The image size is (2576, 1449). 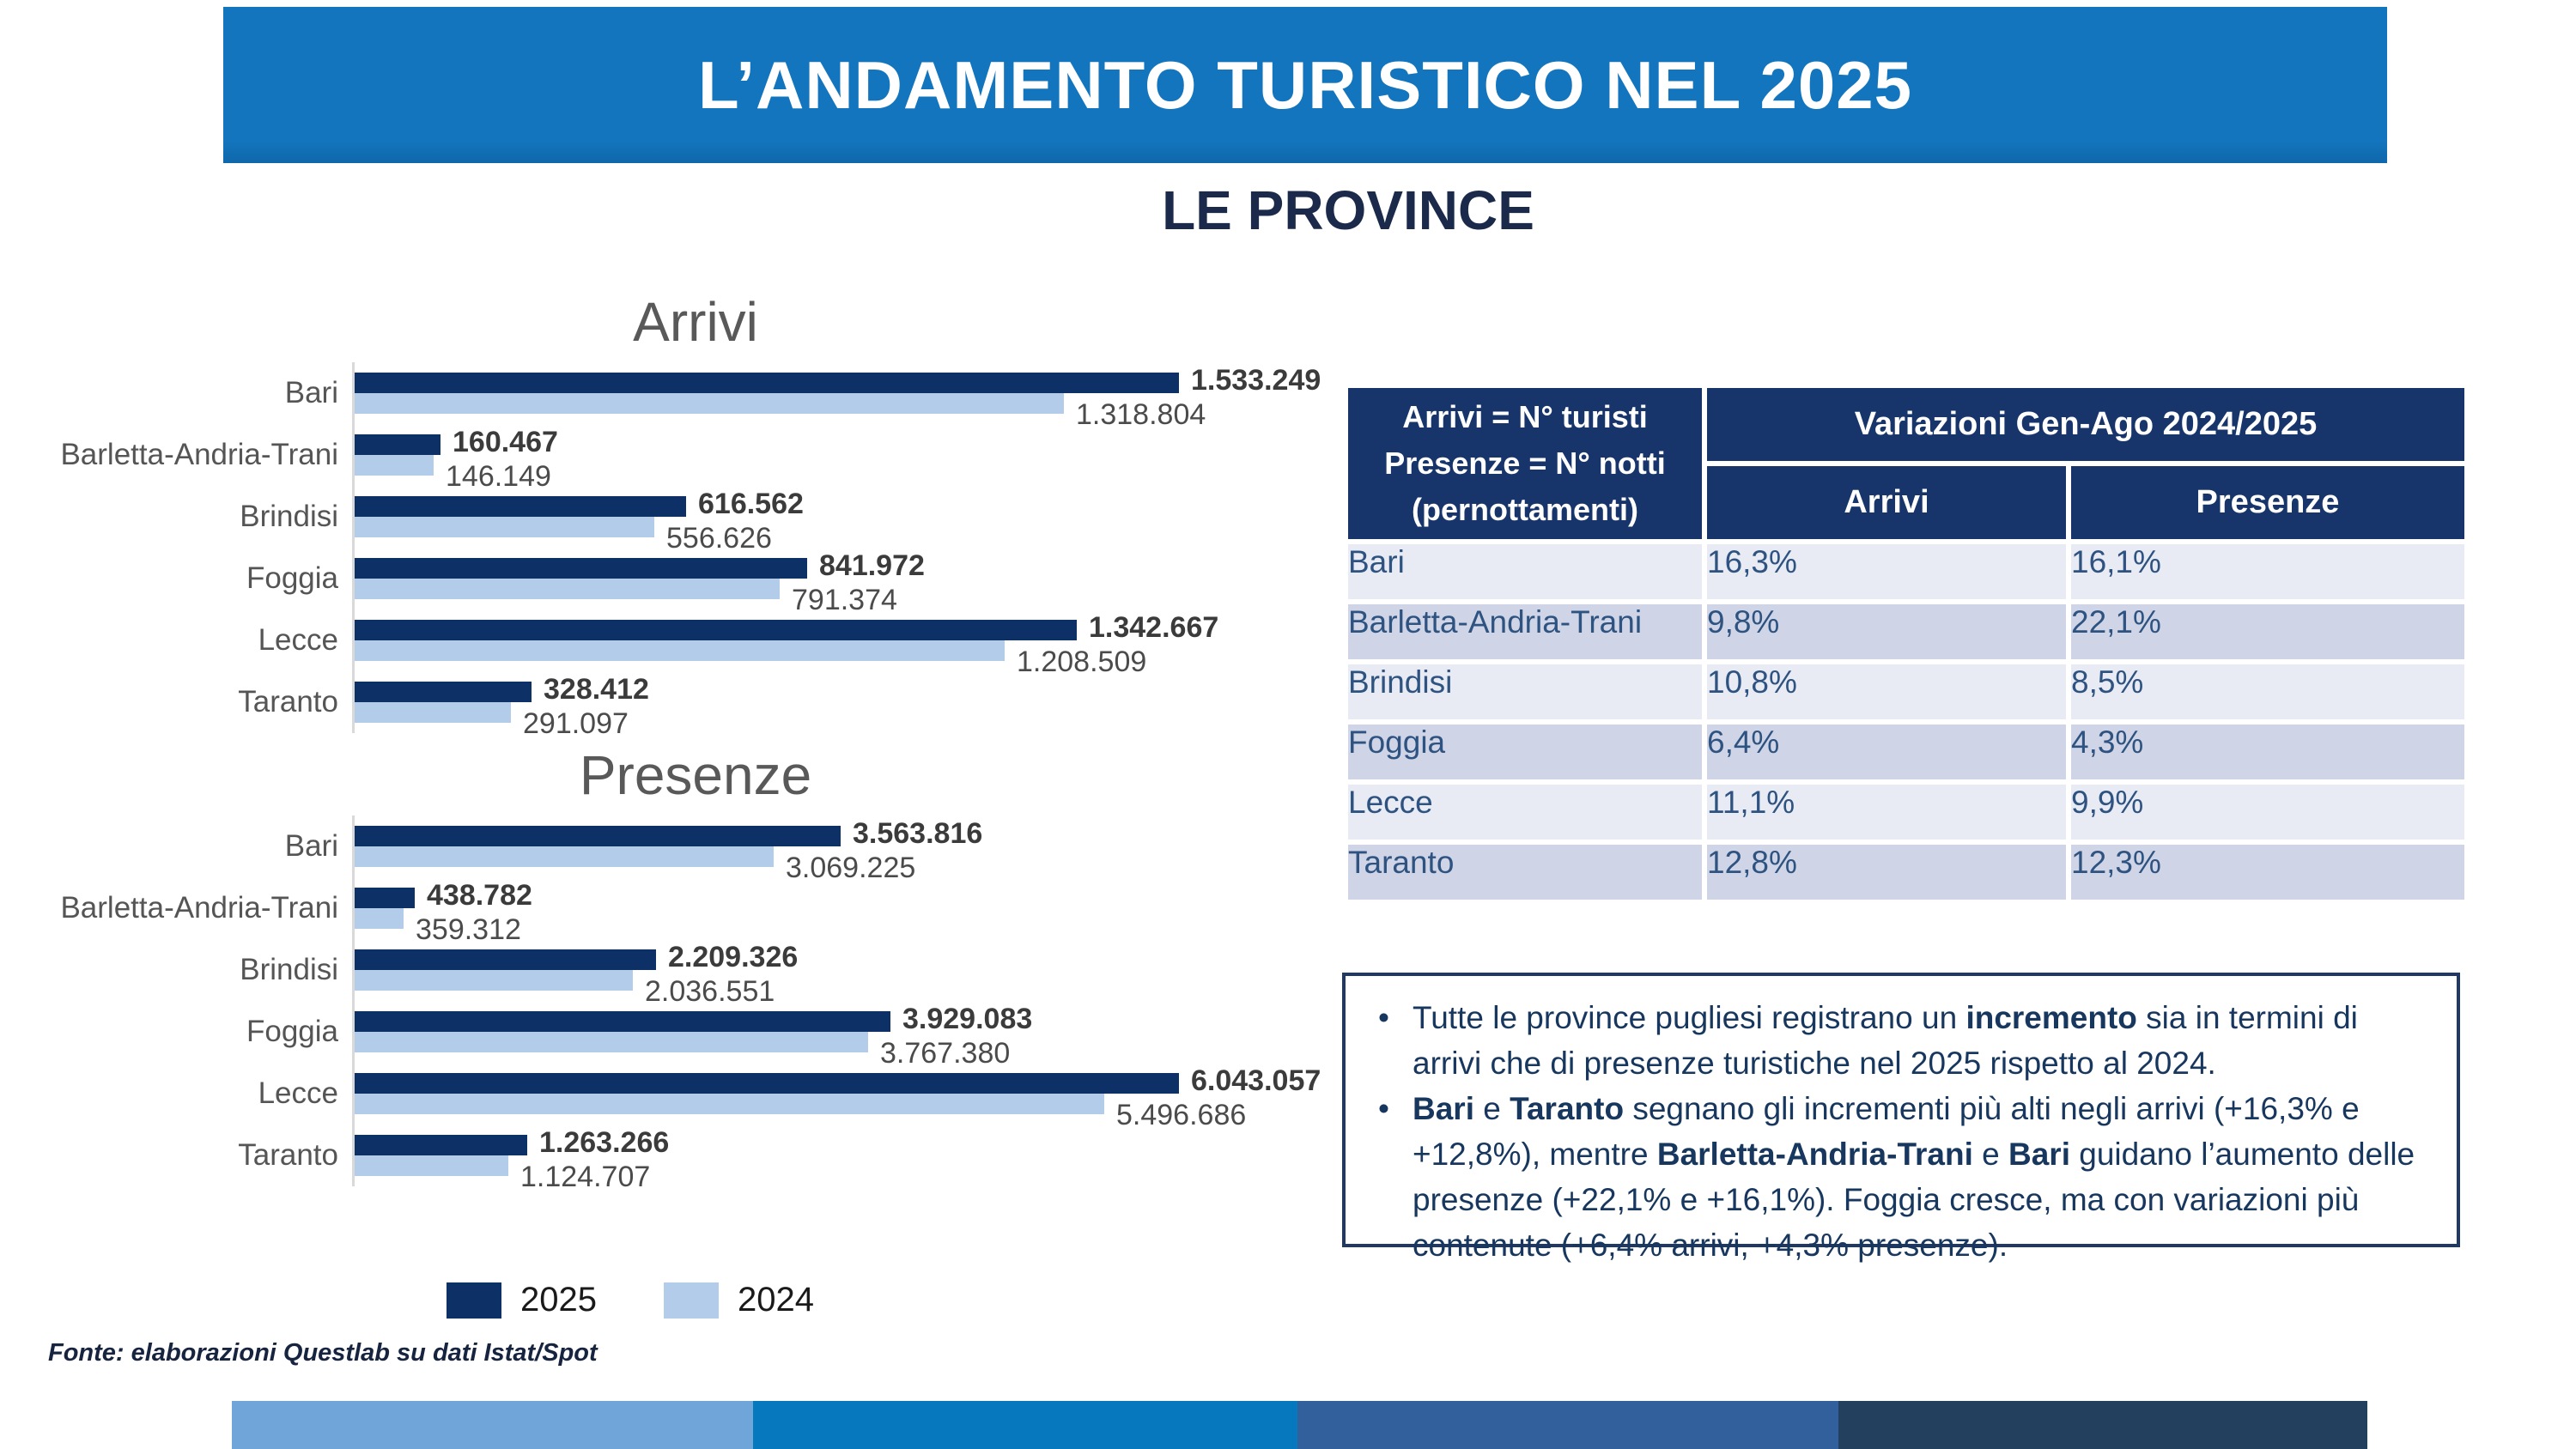 What do you see at coordinates (2267, 872) in the screenshot?
I see `table-cell-presenze: 12,3%` at bounding box center [2267, 872].